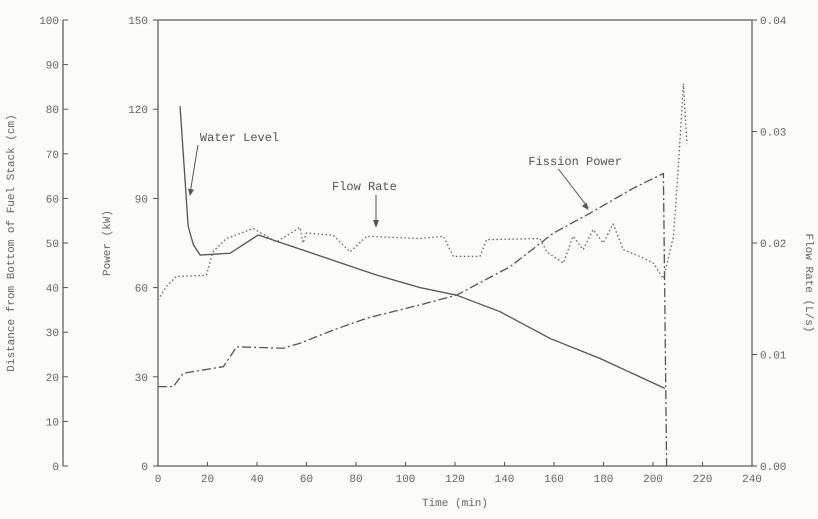 The height and width of the screenshot is (519, 818). I want to click on annotation: Flow Rate, so click(364, 187).